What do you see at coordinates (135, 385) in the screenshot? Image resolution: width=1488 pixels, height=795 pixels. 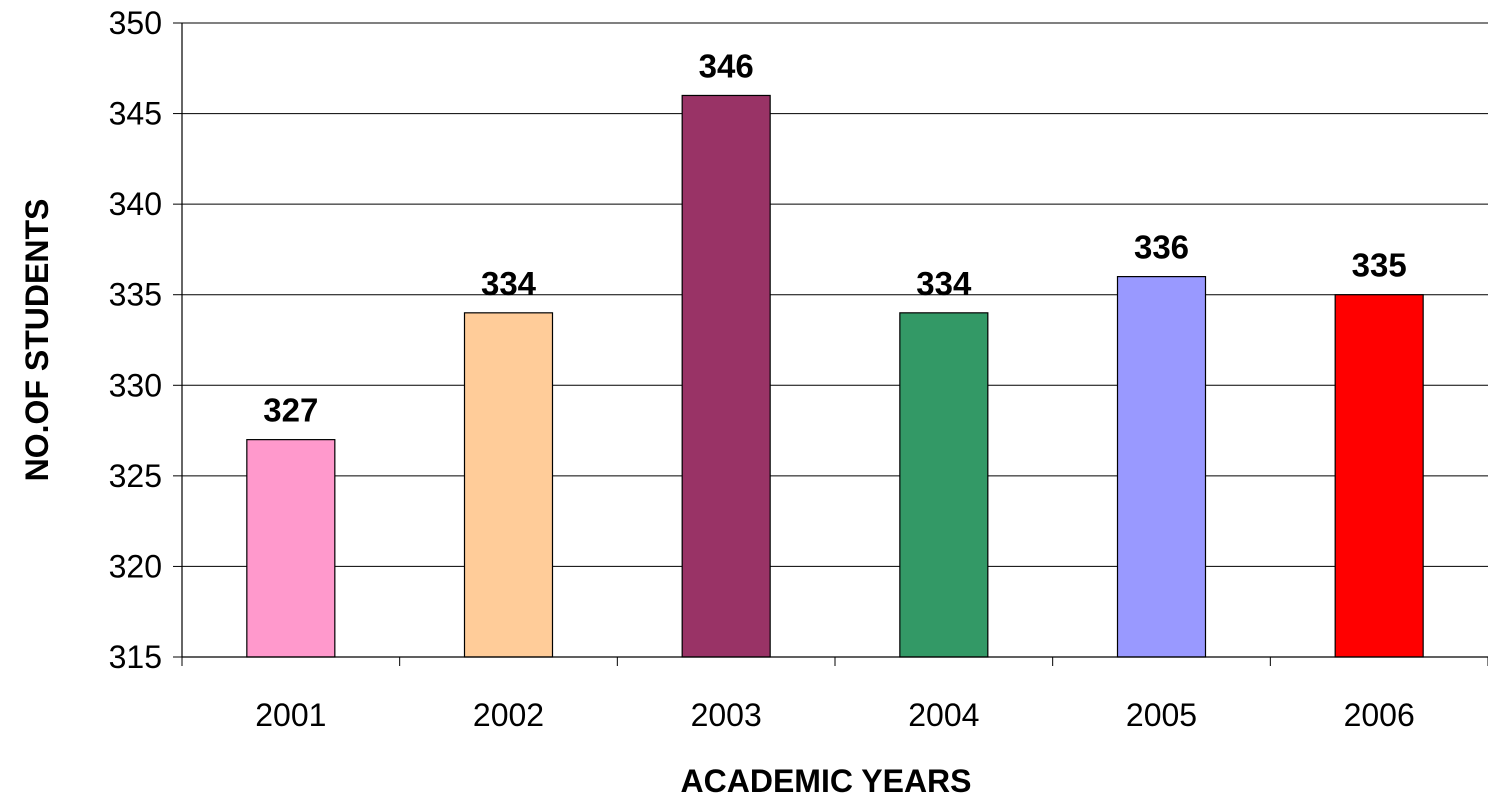 I see `y-tick-label: 330` at bounding box center [135, 385].